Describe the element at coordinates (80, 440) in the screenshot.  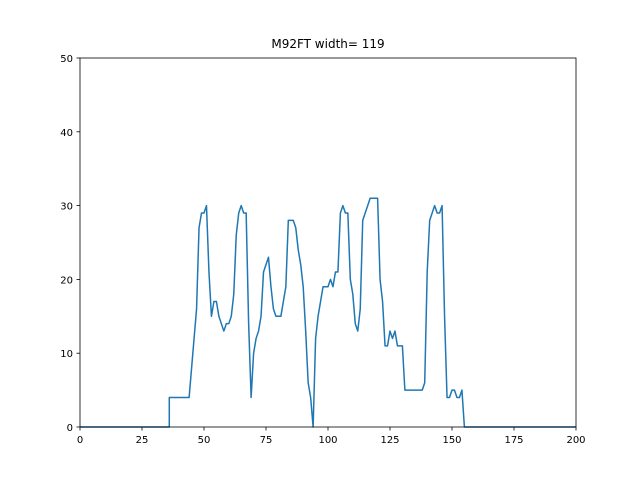
I see `x-tick-label: 0` at that location.